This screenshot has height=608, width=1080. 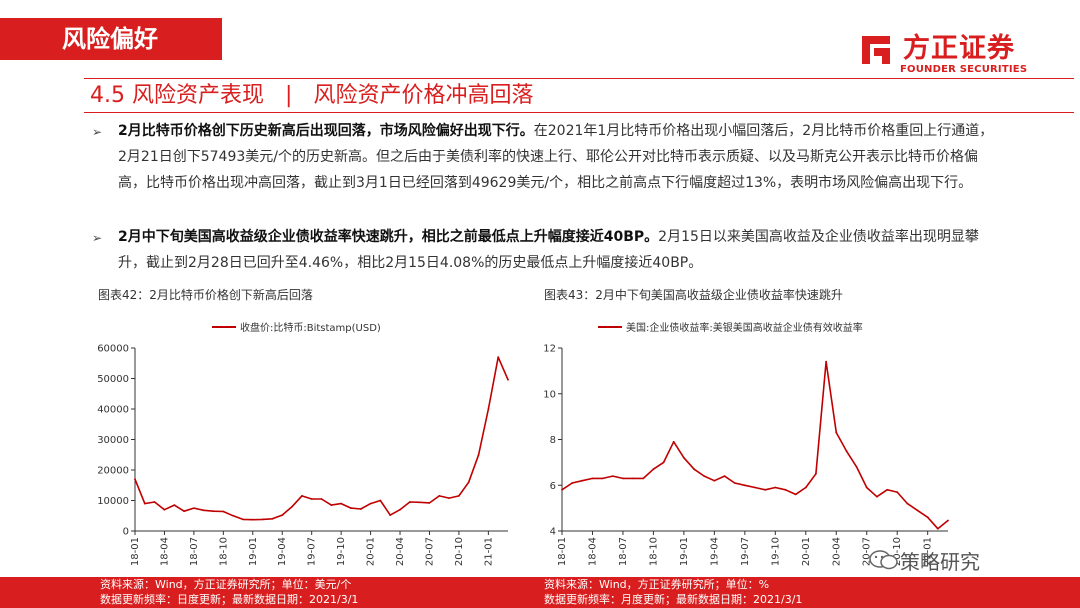 I want to click on y-tick-label: 0, so click(x=126, y=532).